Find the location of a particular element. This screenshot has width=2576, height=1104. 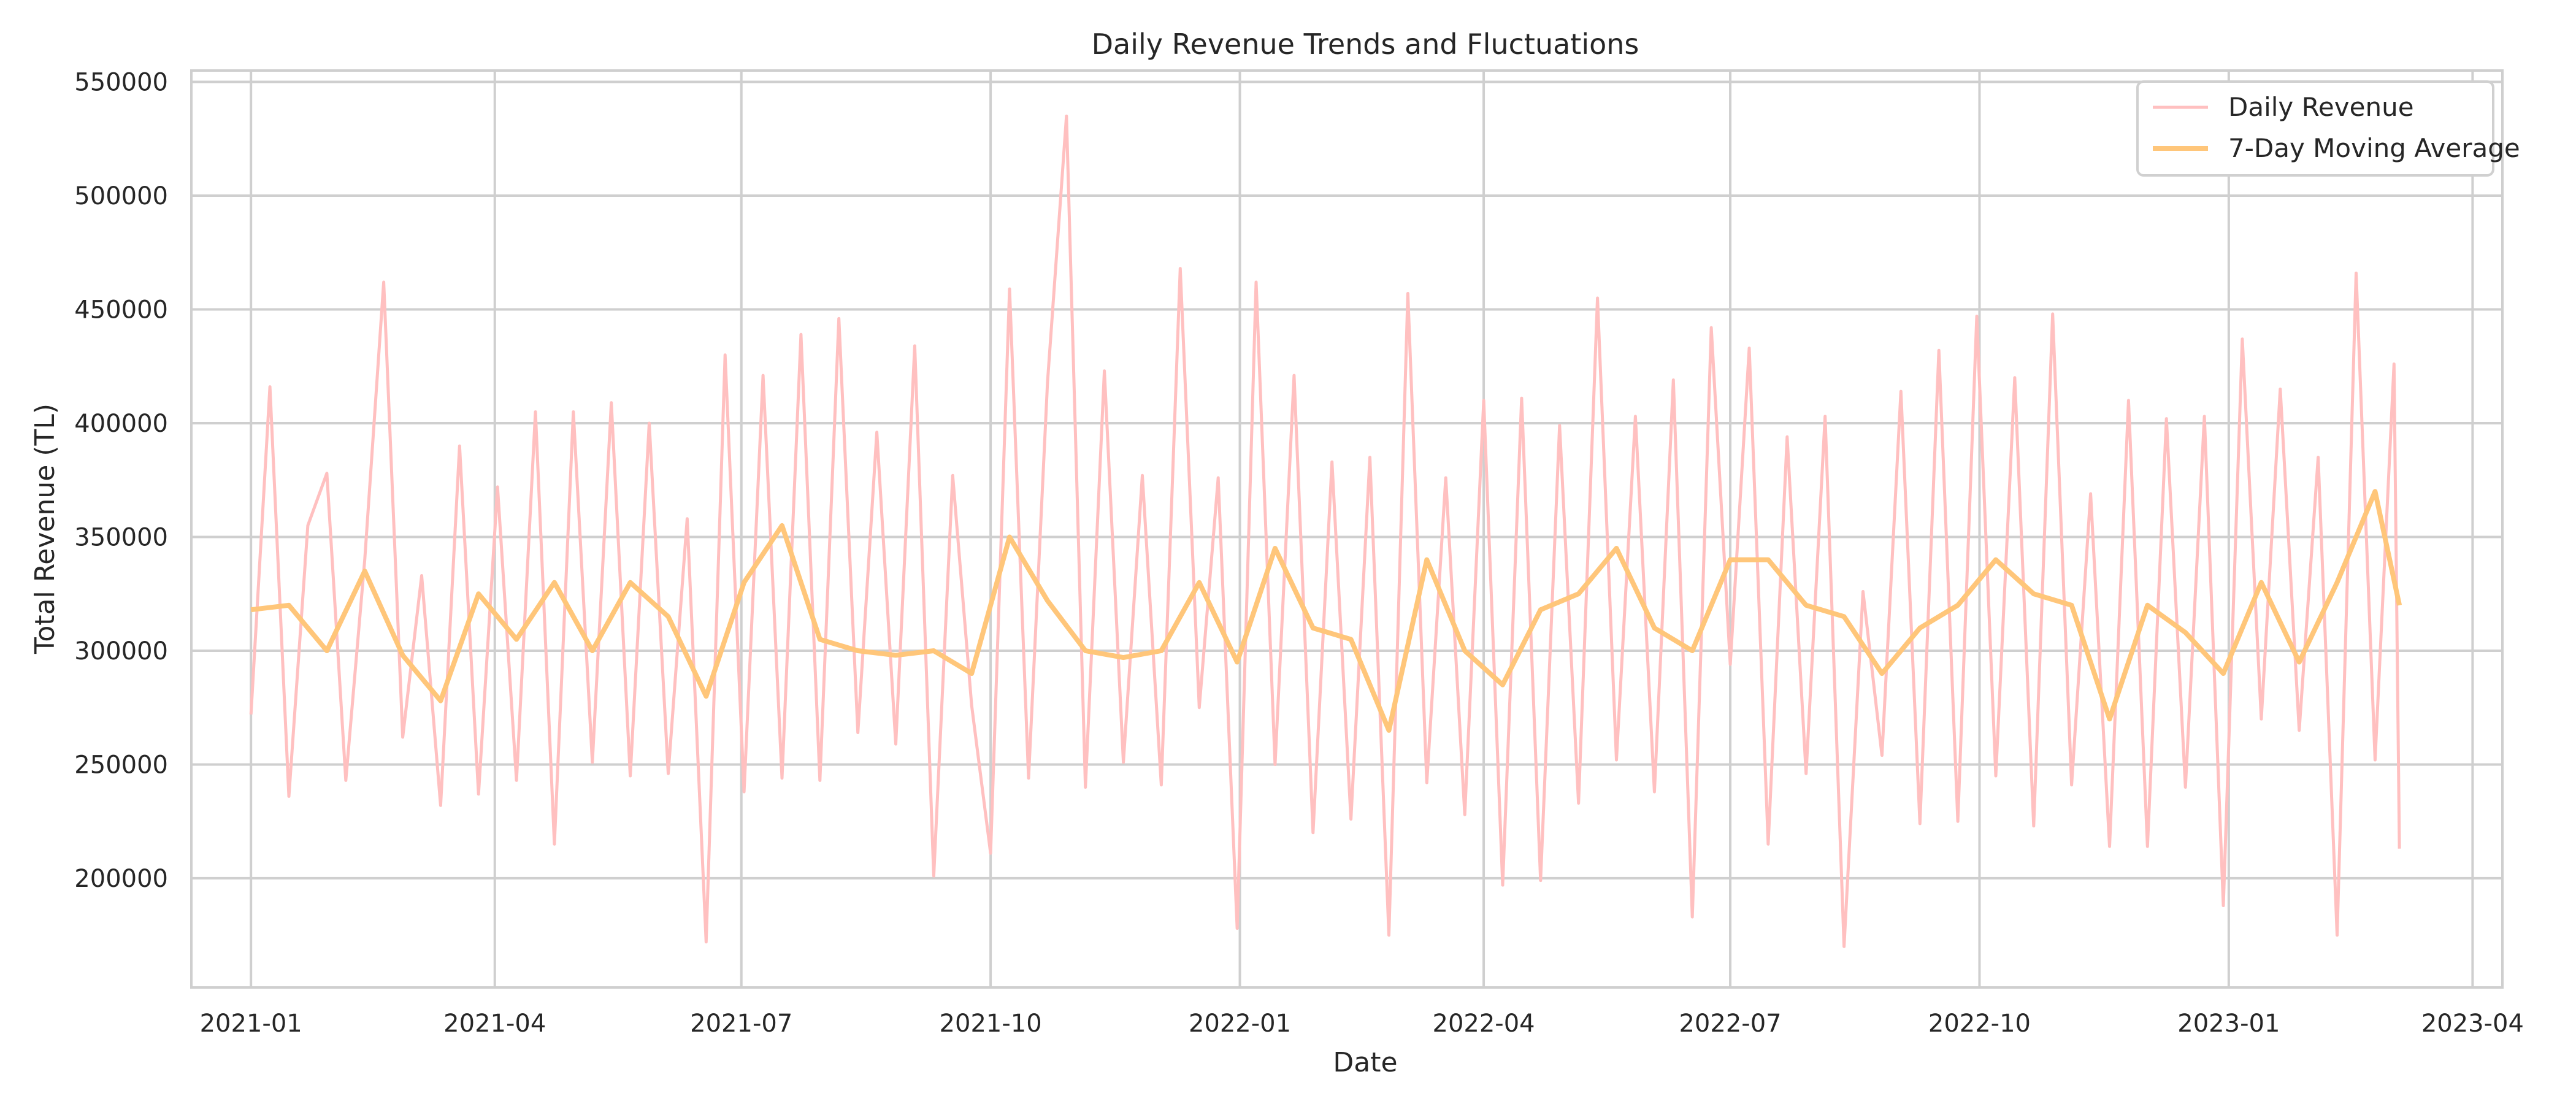

x-tick-label-5: 2022-04 is located at coordinates (1484, 1024).